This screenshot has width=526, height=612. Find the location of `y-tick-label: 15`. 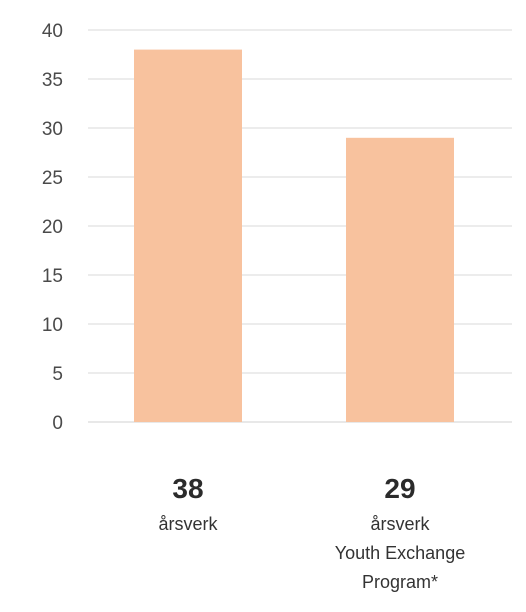

y-tick-label: 15 is located at coordinates (52, 276).